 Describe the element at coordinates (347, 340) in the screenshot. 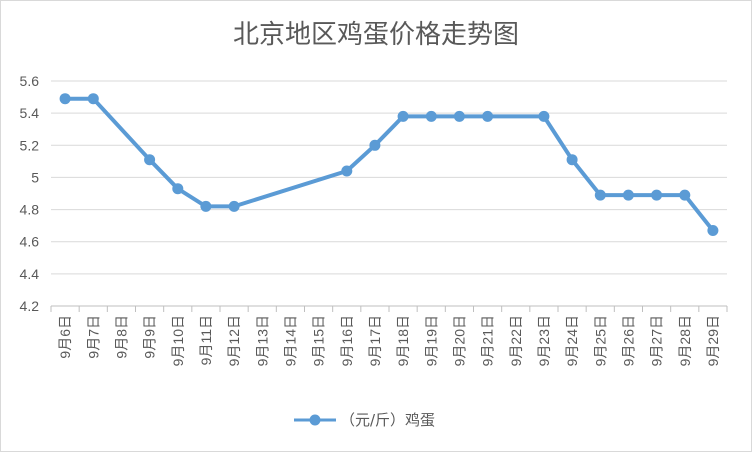

I see `x-tick-label: 9月16日` at that location.